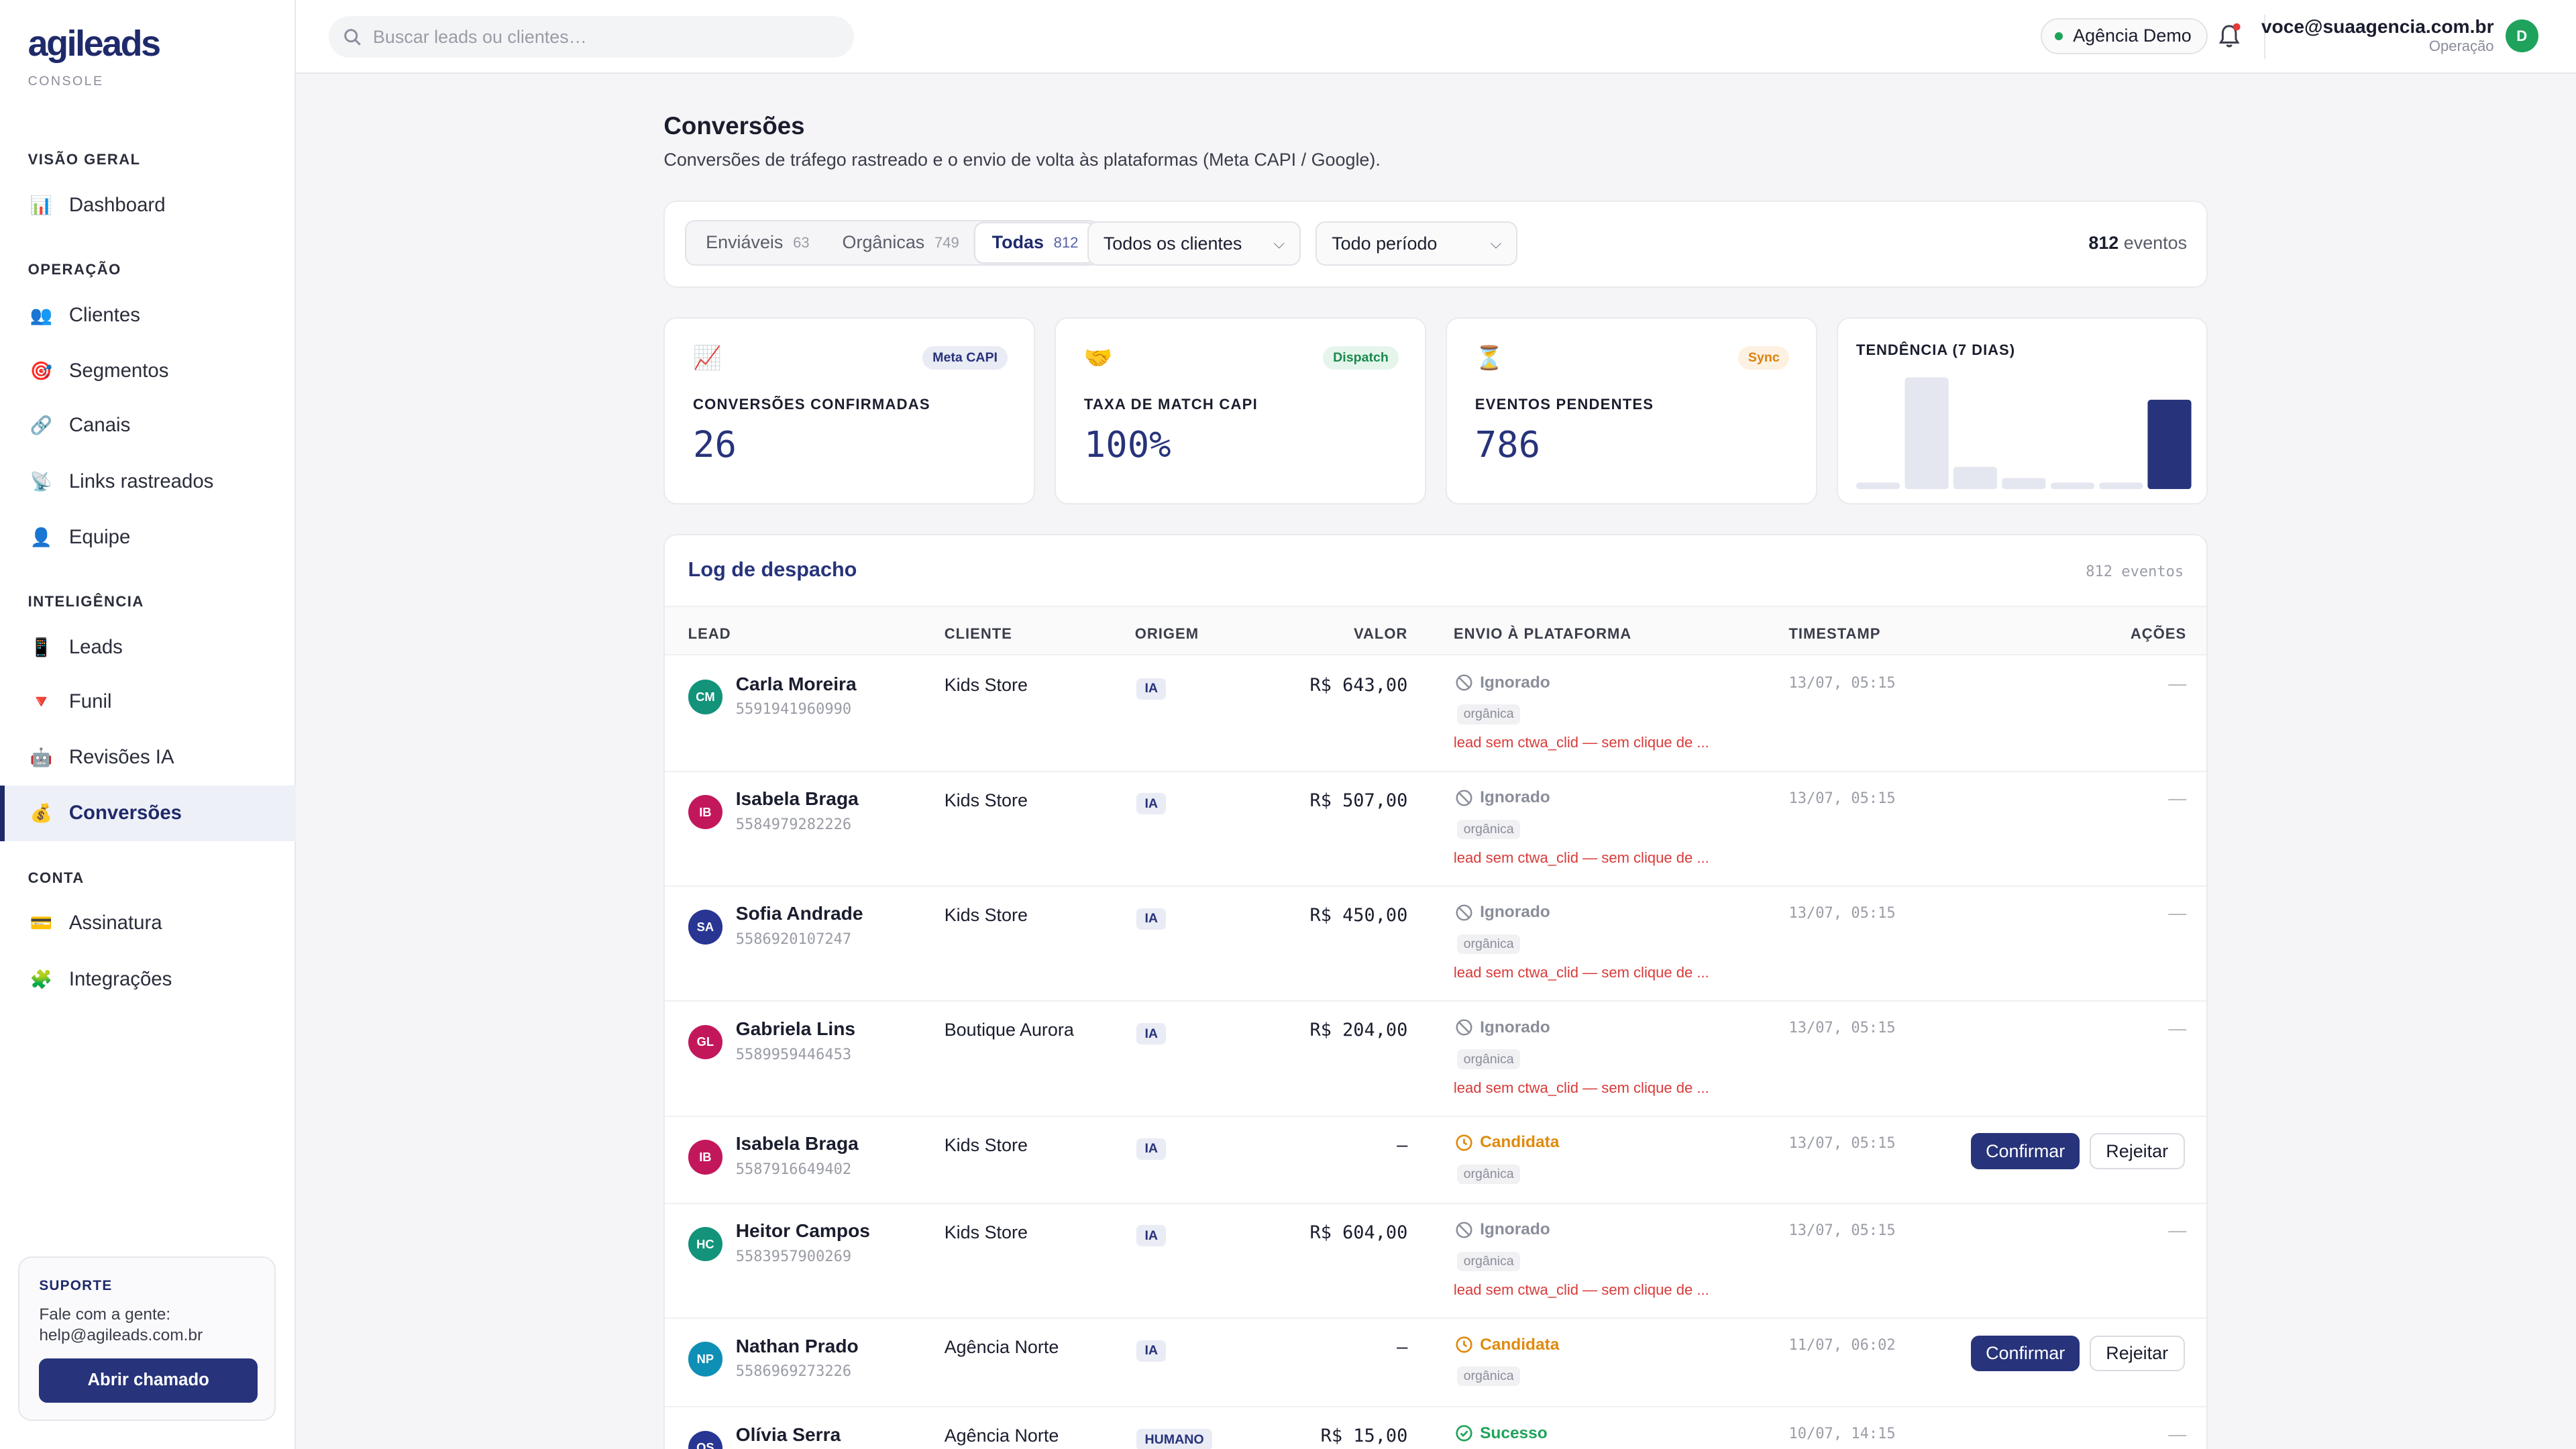 This screenshot has height=1449, width=2576. What do you see at coordinates (2377, 27) in the screenshot?
I see `user-email: voce@suaagencia.com.br` at bounding box center [2377, 27].